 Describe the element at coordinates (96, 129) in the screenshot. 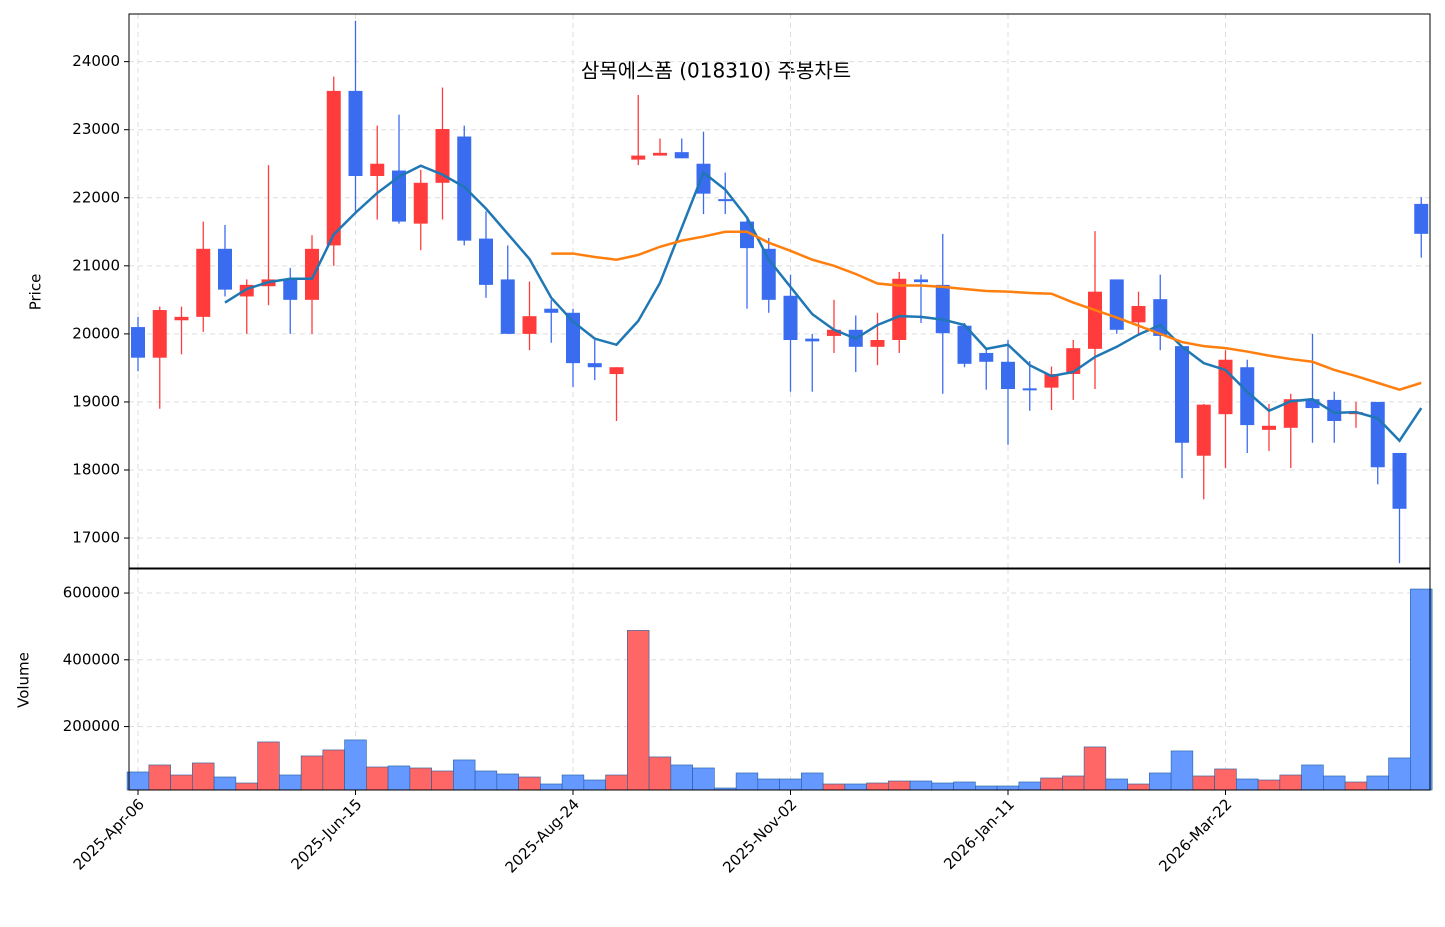

I see `y-tick-label: 23000` at that location.